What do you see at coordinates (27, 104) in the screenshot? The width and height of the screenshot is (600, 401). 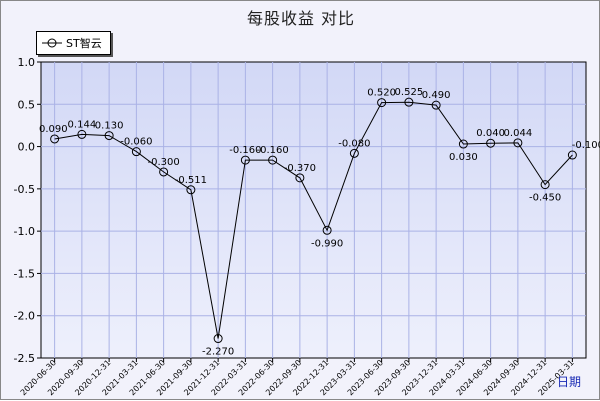 I see `y-tick-label: 0.5` at bounding box center [27, 104].